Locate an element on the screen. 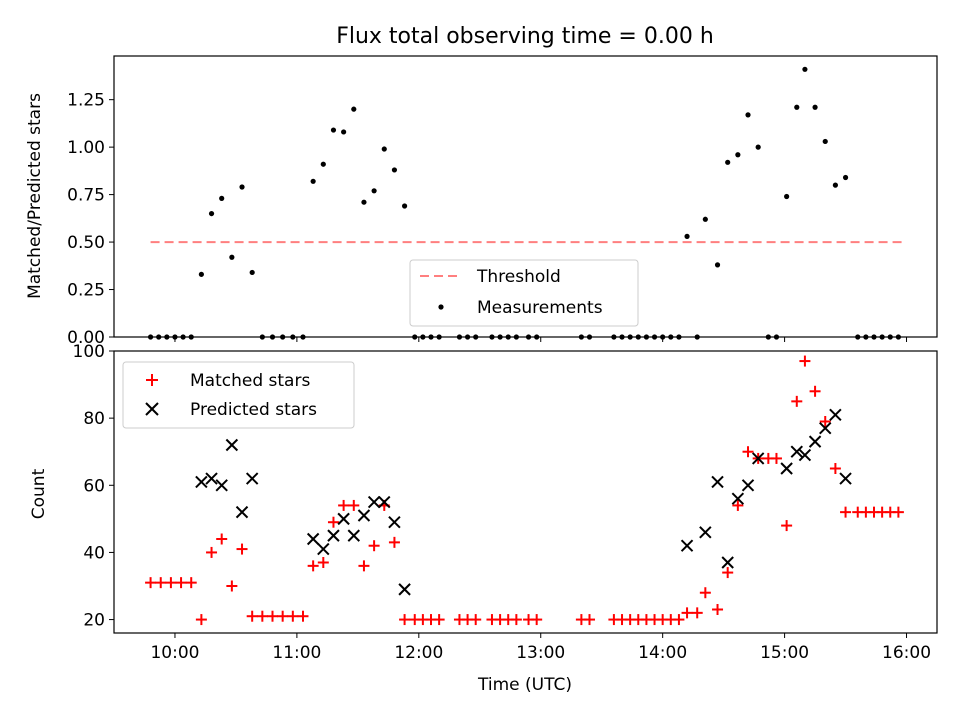 This screenshot has width=960, height=720. bottom-legend: Matched stars Predicted stars is located at coordinates (238, 395).